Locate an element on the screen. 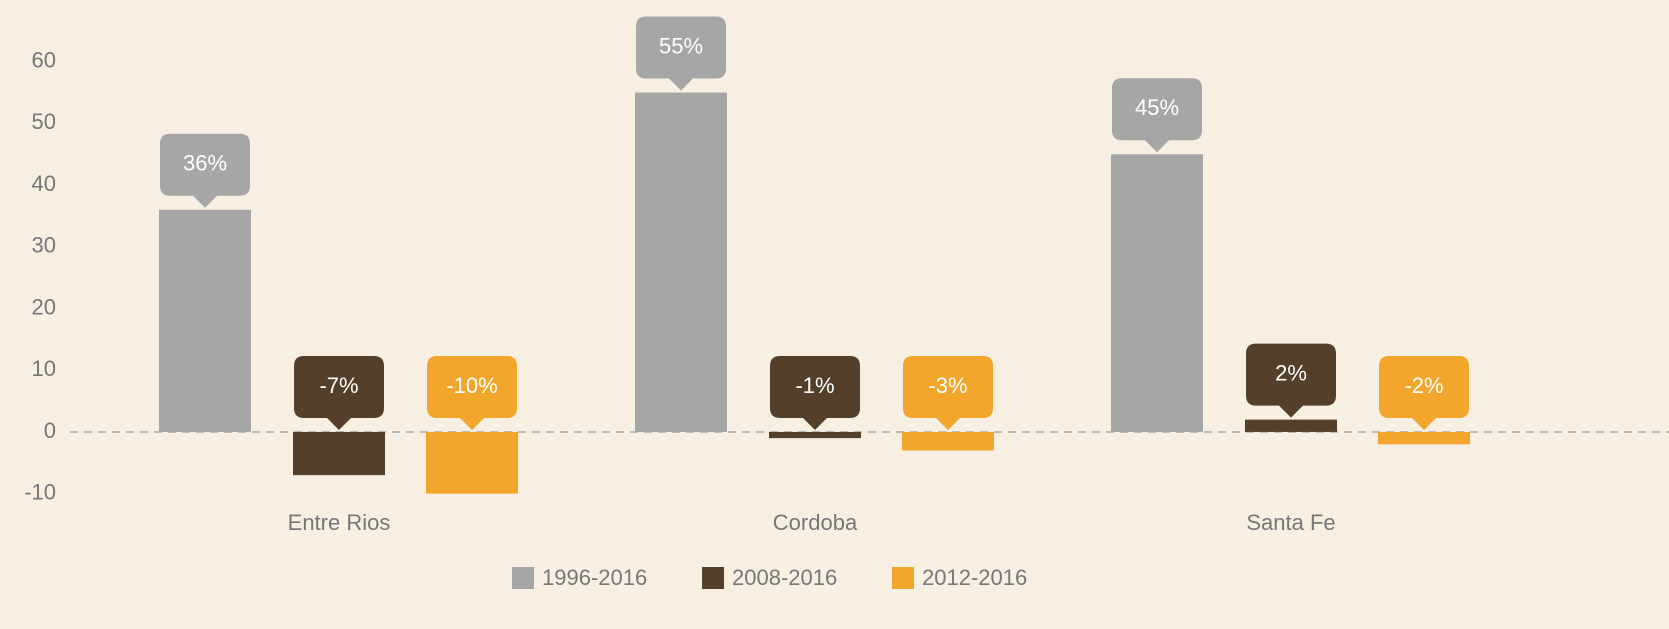 The height and width of the screenshot is (629, 1669). x-tick-label: Entre Rios is located at coordinates (339, 522).